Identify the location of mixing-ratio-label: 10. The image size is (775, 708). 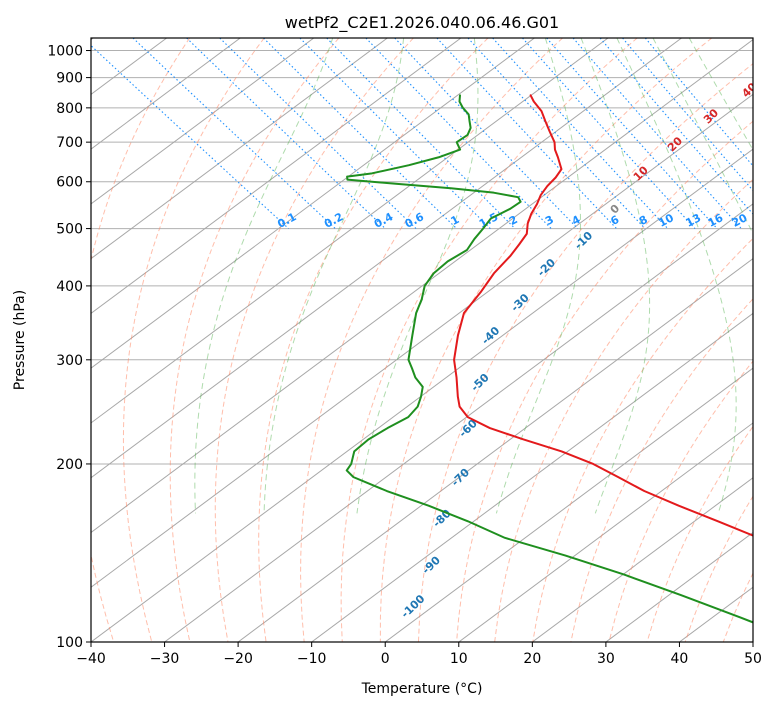
(666, 220).